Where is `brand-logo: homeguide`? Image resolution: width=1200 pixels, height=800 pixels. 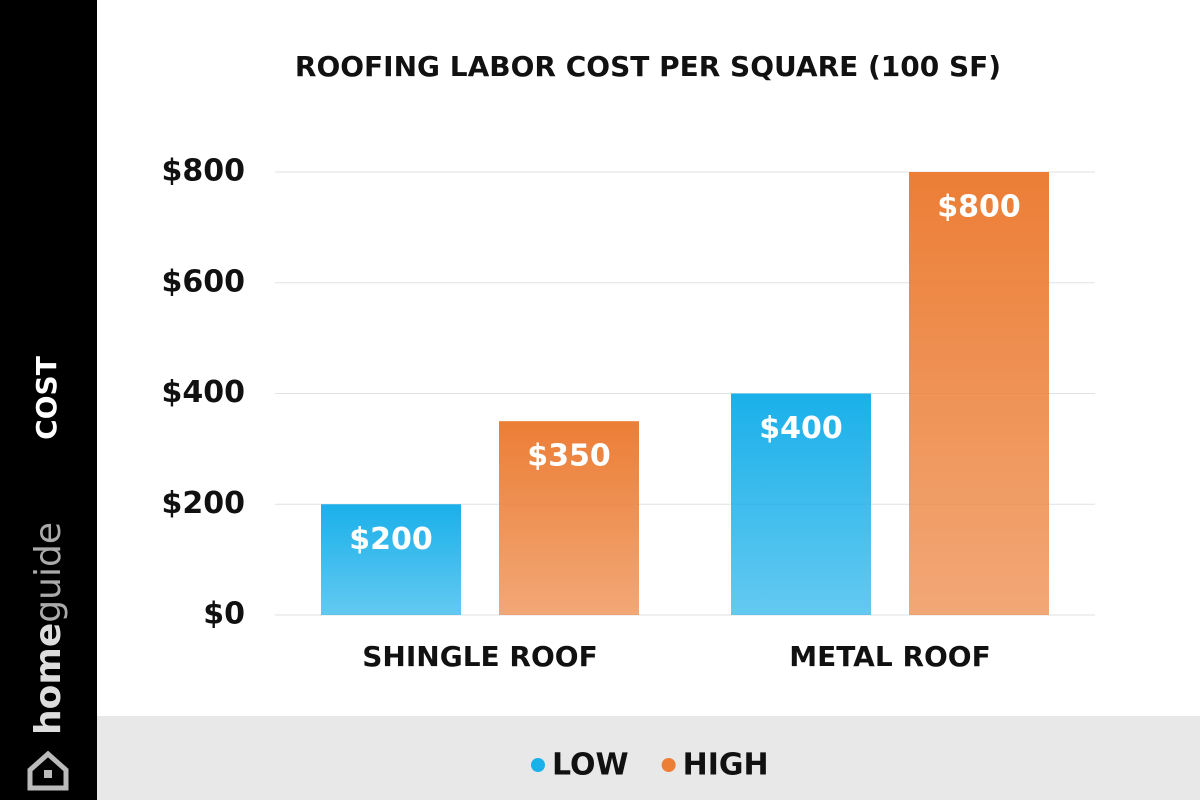 brand-logo: homeguide is located at coordinates (48, 628).